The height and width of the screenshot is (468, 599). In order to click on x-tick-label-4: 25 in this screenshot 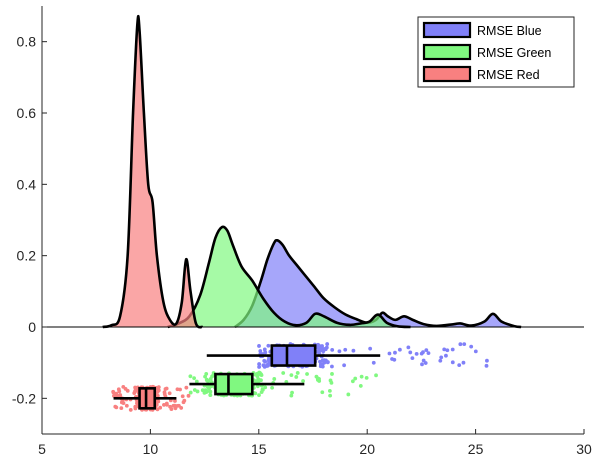, I will do `click(476, 449)`.